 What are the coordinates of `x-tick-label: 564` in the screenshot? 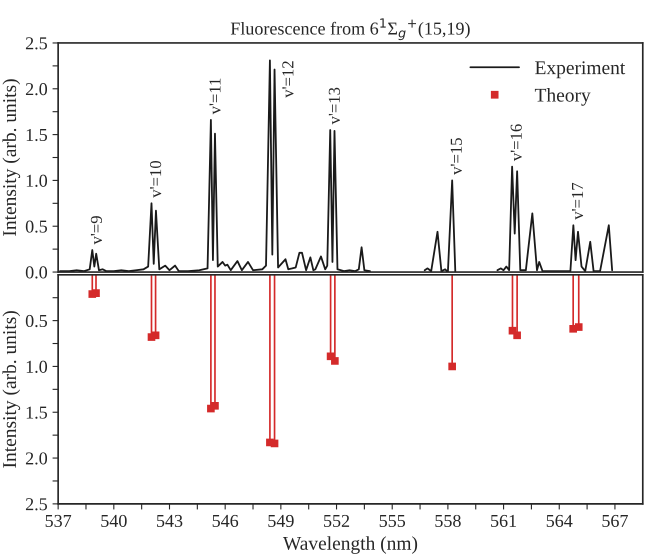 It's located at (559, 520).